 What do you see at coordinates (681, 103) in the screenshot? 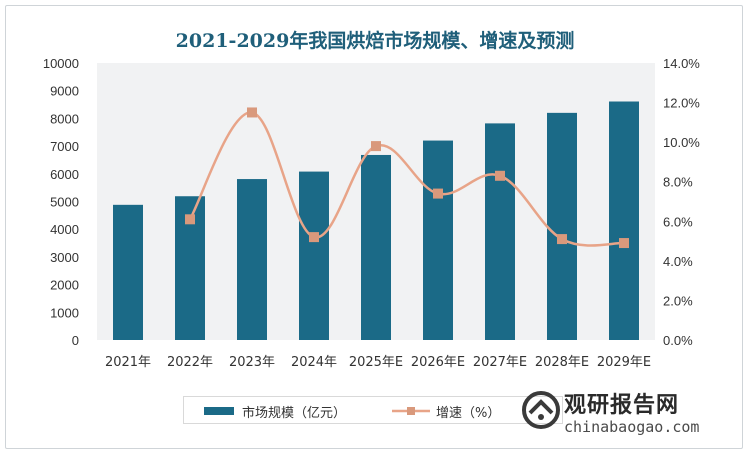
I see `right-tick-label: 12.0%` at bounding box center [681, 103].